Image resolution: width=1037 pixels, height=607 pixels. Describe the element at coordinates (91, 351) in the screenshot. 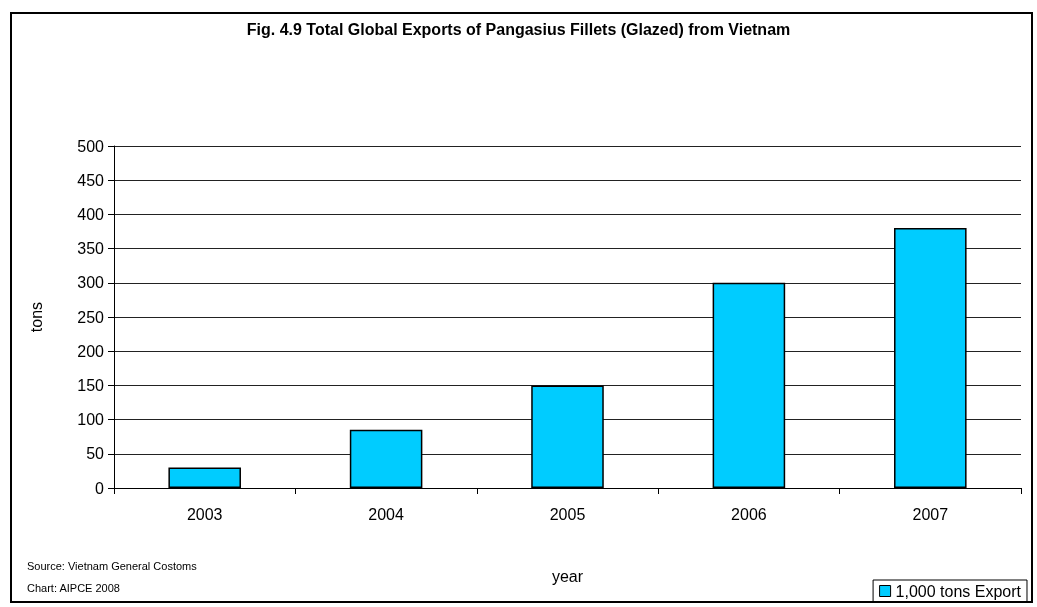

I see `y-tick-label: 200` at that location.